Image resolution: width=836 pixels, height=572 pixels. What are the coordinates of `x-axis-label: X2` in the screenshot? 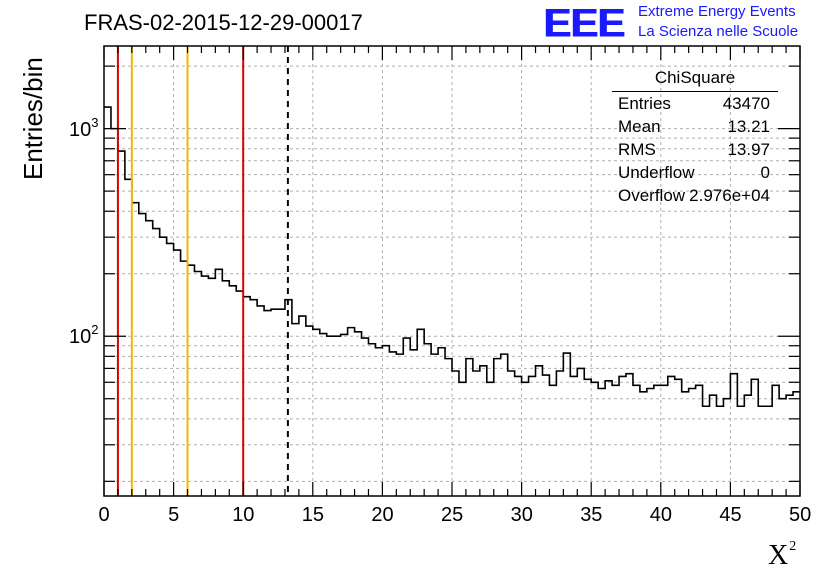 It's located at (782, 555).